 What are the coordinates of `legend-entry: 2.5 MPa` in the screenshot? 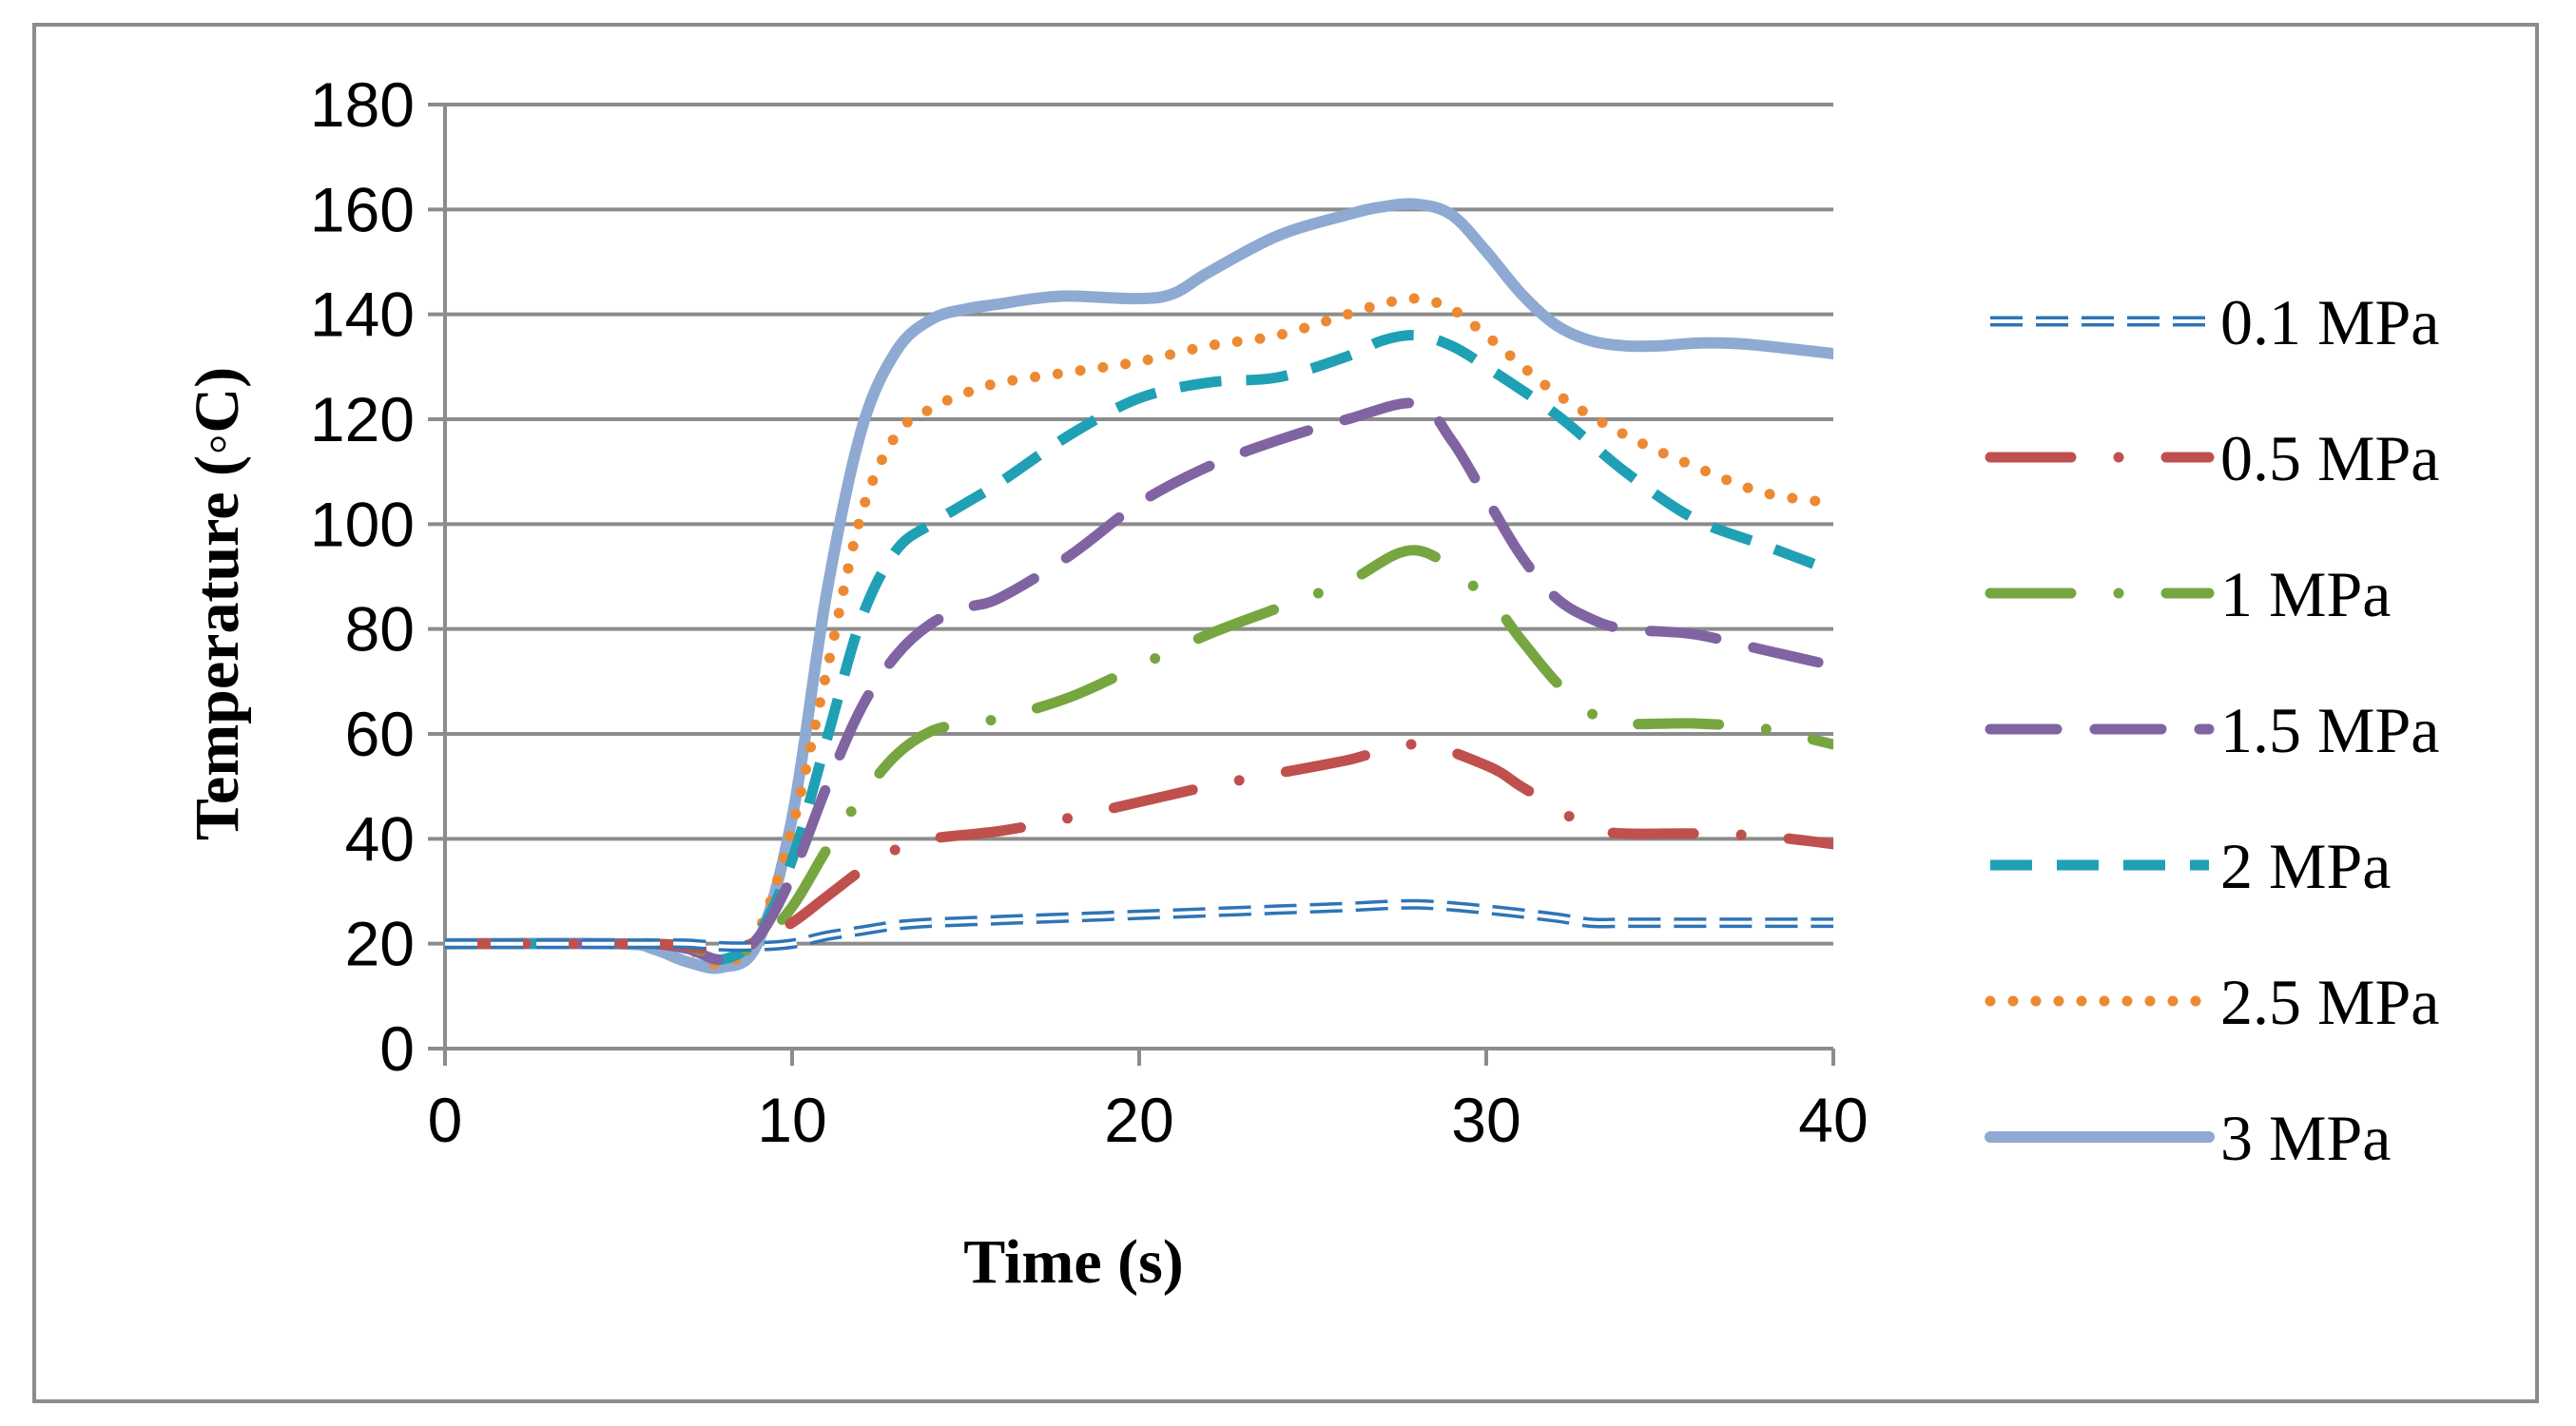 It's located at (2212, 1002).